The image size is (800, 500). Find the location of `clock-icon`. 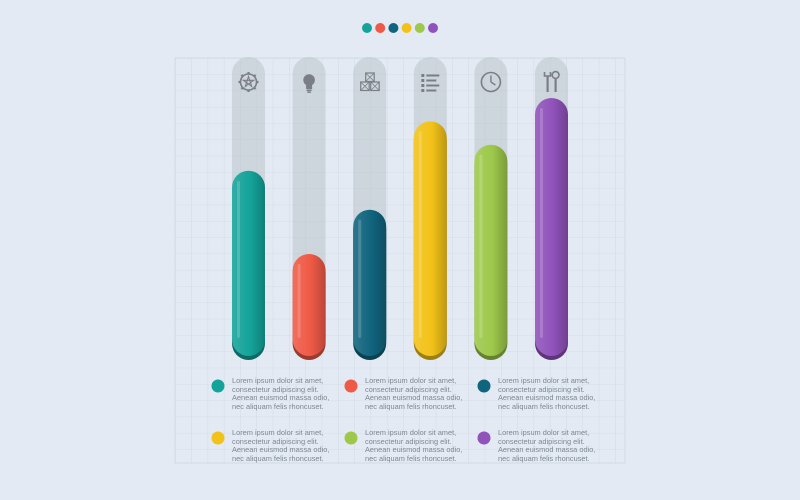

clock-icon is located at coordinates (491, 82).